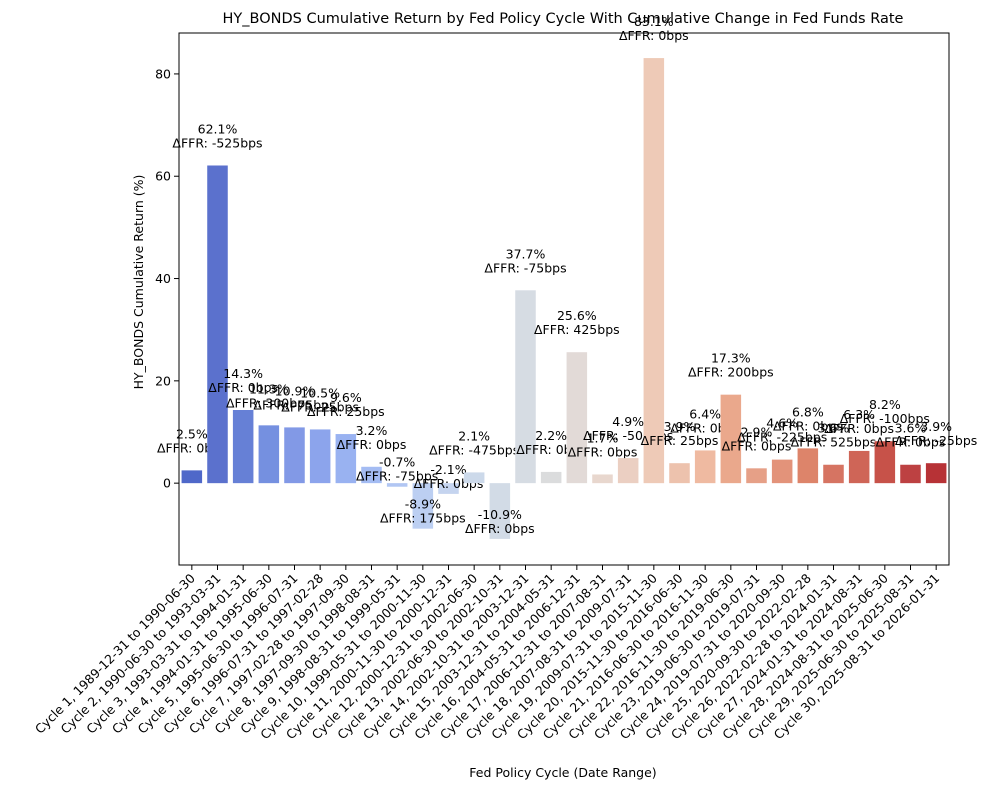  Describe the element at coordinates (859, 414) in the screenshot. I see `value-label: 6.3%` at that location.